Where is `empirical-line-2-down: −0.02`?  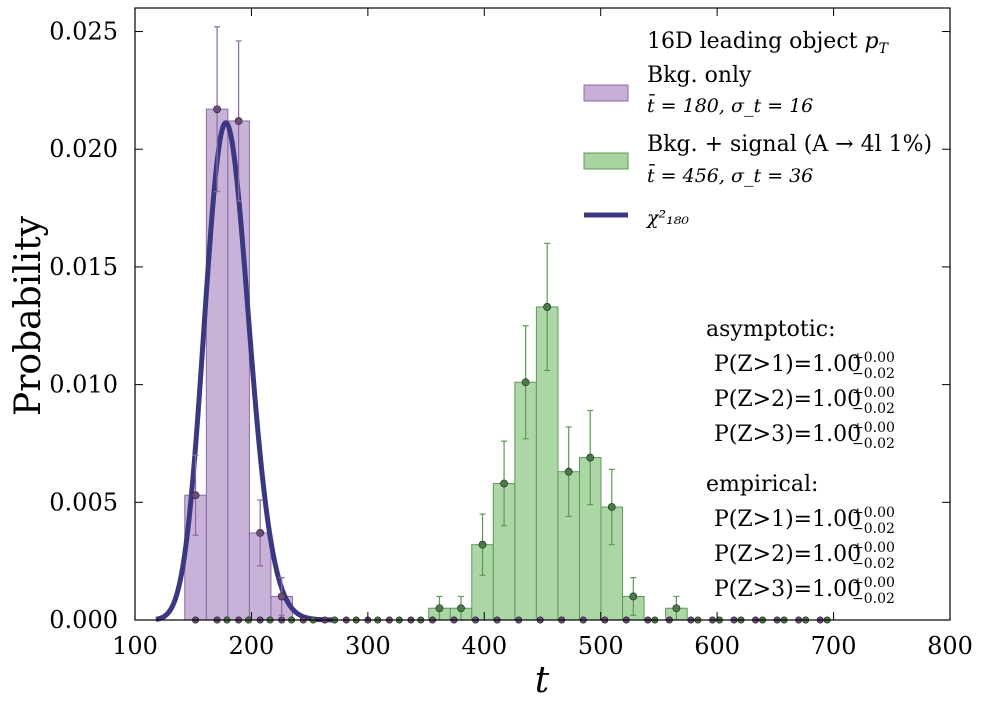
empirical-line-2-down: −0.02 is located at coordinates (873, 564).